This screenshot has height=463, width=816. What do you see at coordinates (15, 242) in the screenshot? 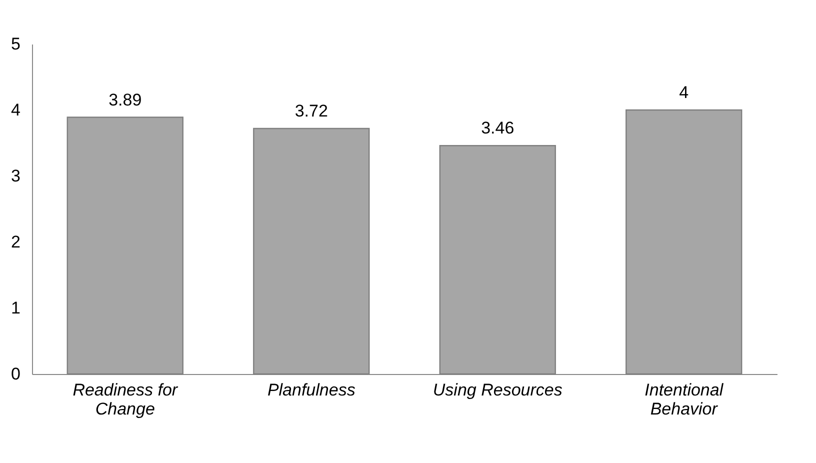
I see `y-tick-label: 2` at bounding box center [15, 242].